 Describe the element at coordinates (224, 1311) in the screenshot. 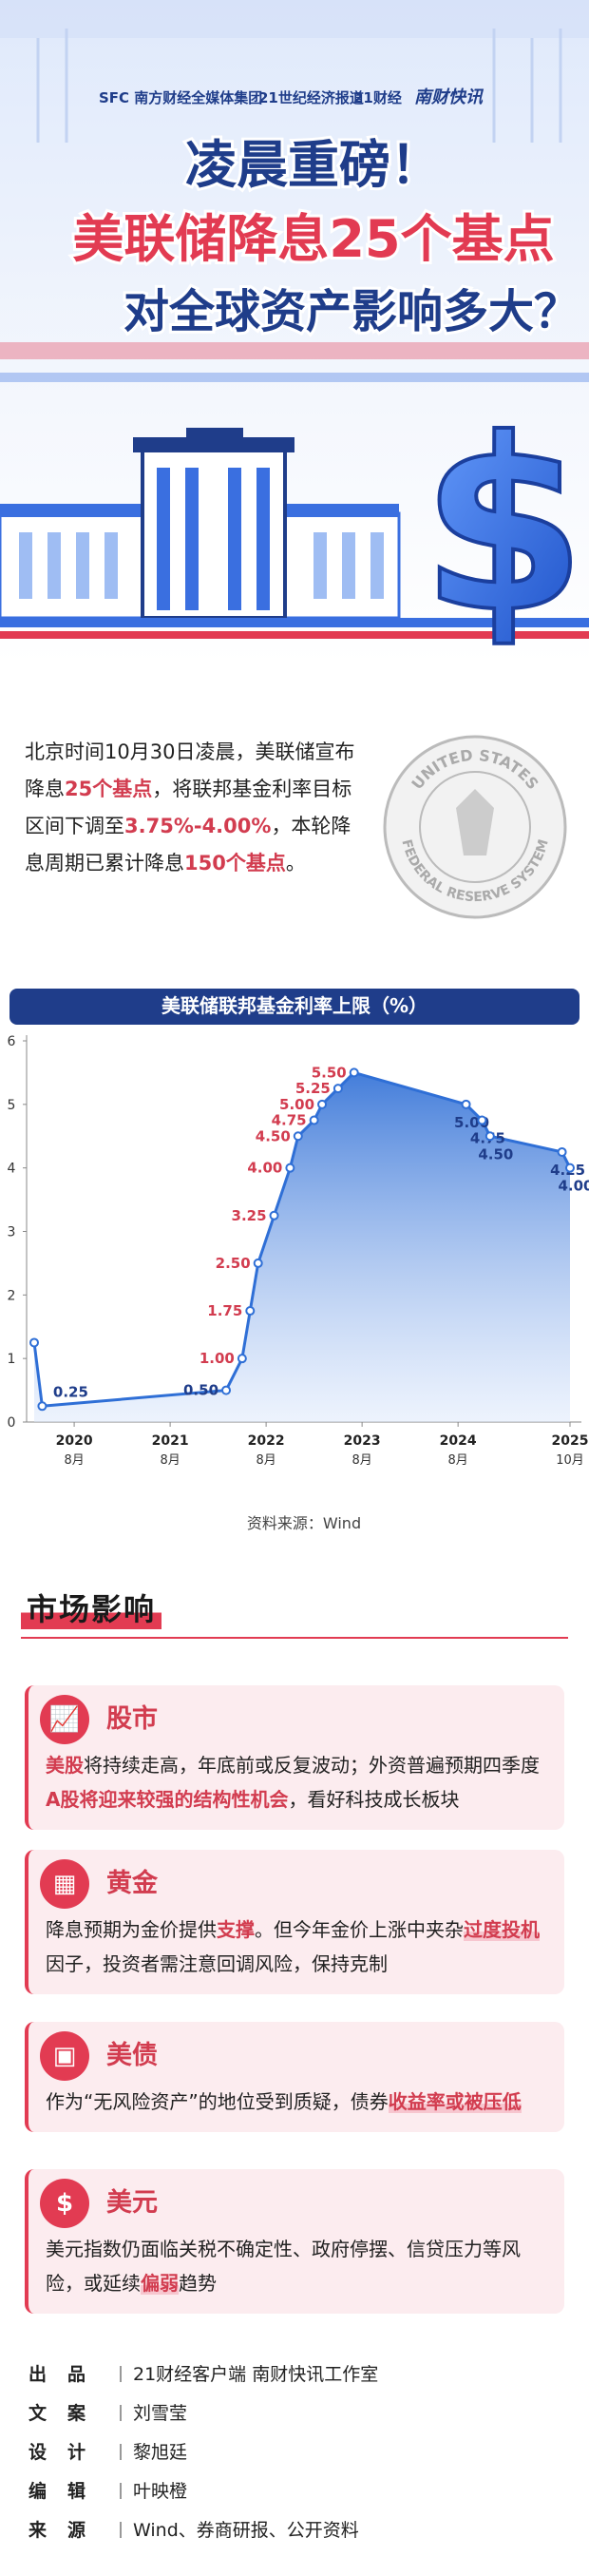

I see `value-label: 1.75` at that location.